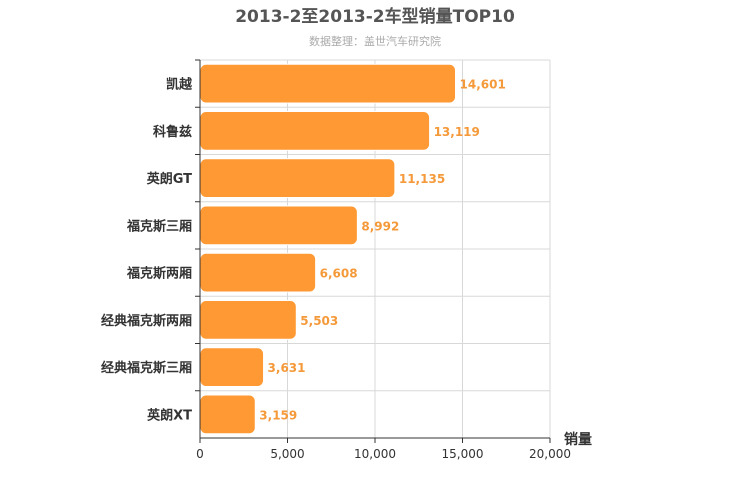  What do you see at coordinates (375, 454) in the screenshot?
I see `x-tick-label: 10,000` at bounding box center [375, 454].